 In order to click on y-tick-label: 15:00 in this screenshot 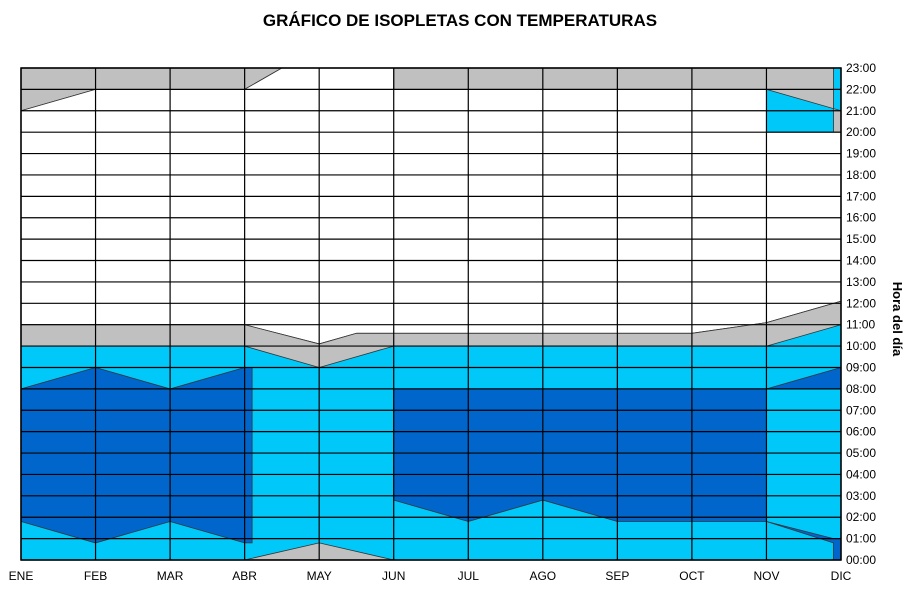, I will do `click(861, 239)`.